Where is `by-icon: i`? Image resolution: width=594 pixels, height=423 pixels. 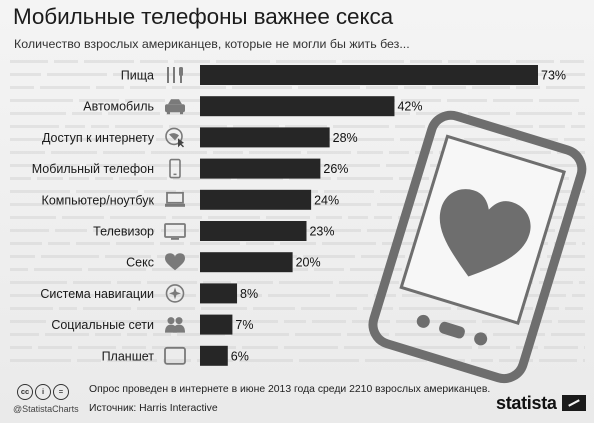
by-icon: i is located at coordinates (43, 392).